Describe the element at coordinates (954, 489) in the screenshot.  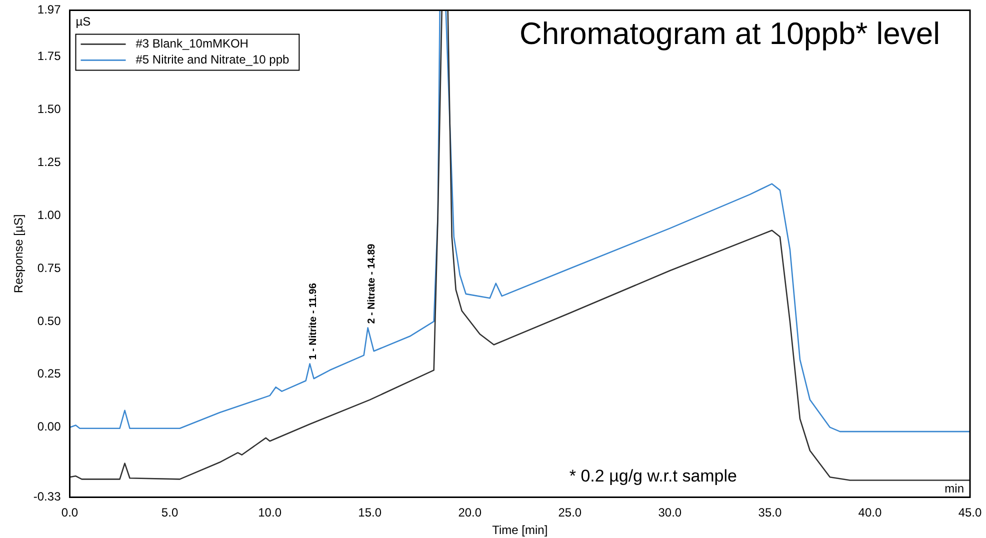
I see `annotation: min` at that location.